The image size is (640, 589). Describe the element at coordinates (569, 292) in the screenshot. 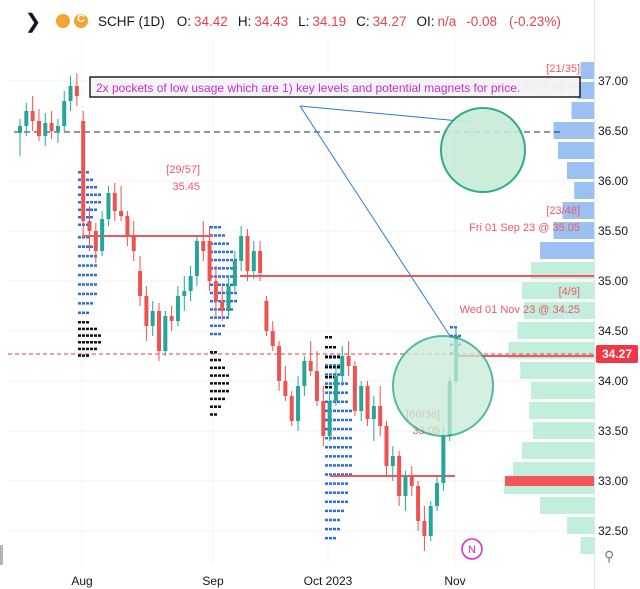

I see `level-count-label: [4/9]` at that location.